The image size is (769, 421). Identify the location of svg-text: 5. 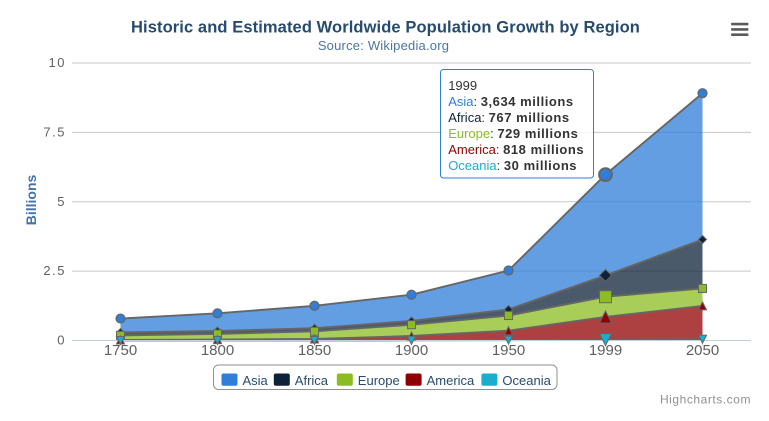
(61, 201).